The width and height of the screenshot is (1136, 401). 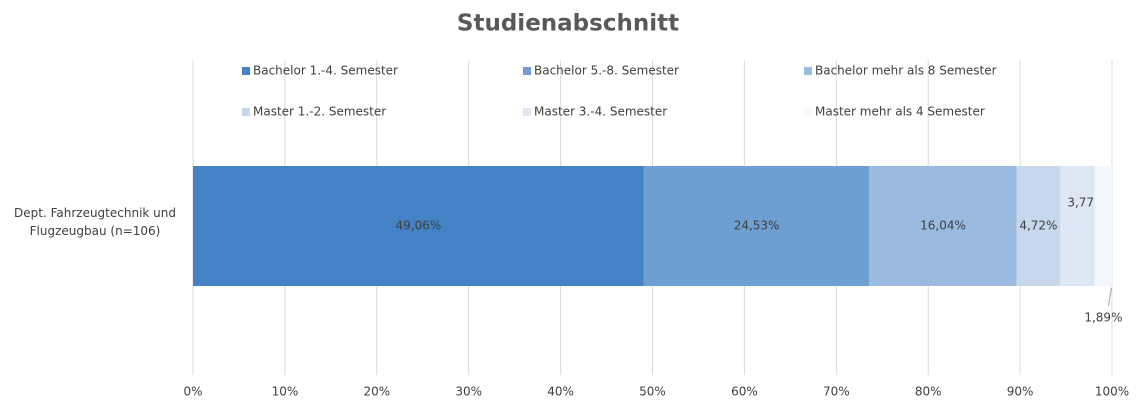 I want to click on x-tick-label: 20%, so click(x=376, y=392).